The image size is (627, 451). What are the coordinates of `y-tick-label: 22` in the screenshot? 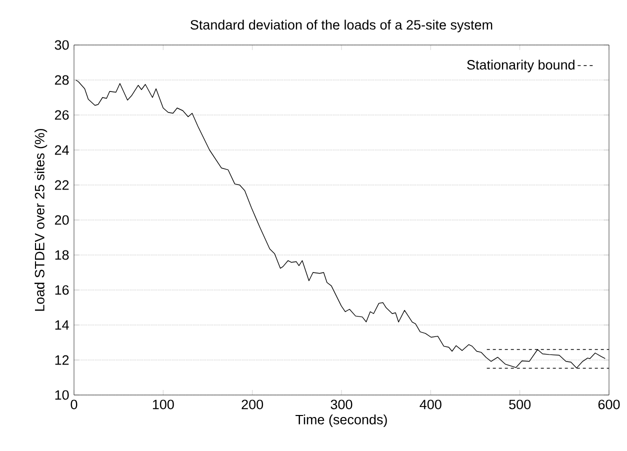 It's located at (61, 185).